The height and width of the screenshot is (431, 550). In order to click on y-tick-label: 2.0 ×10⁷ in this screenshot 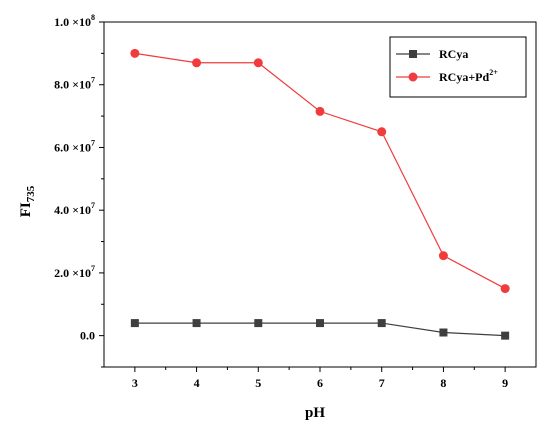, I will do `click(74, 272)`.